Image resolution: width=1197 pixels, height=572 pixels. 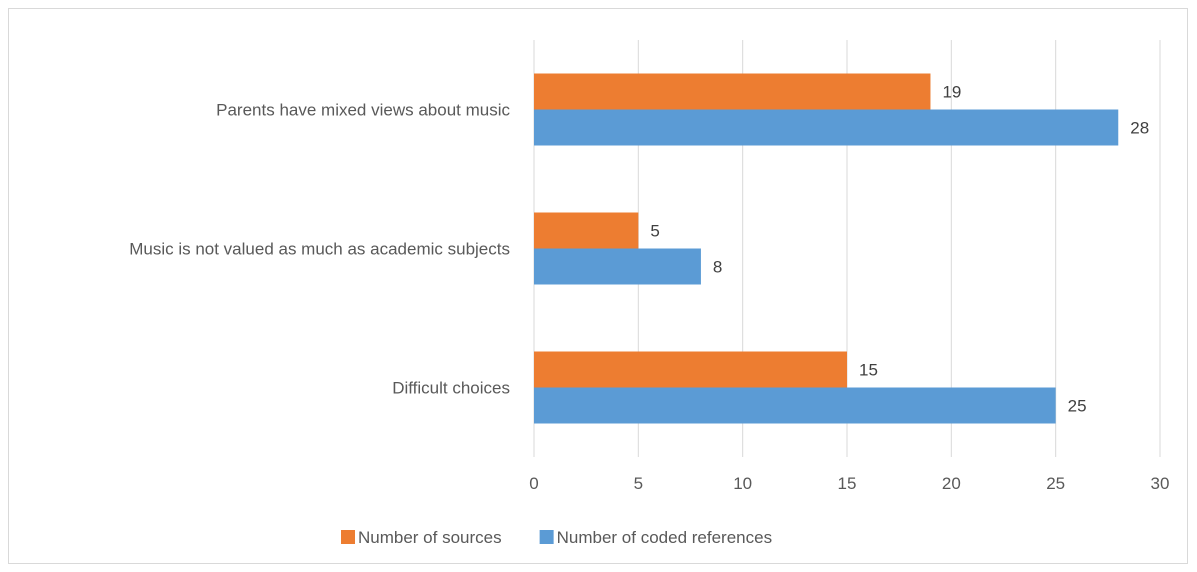 What do you see at coordinates (638, 483) in the screenshot?
I see `x-tick-label: 5` at bounding box center [638, 483].